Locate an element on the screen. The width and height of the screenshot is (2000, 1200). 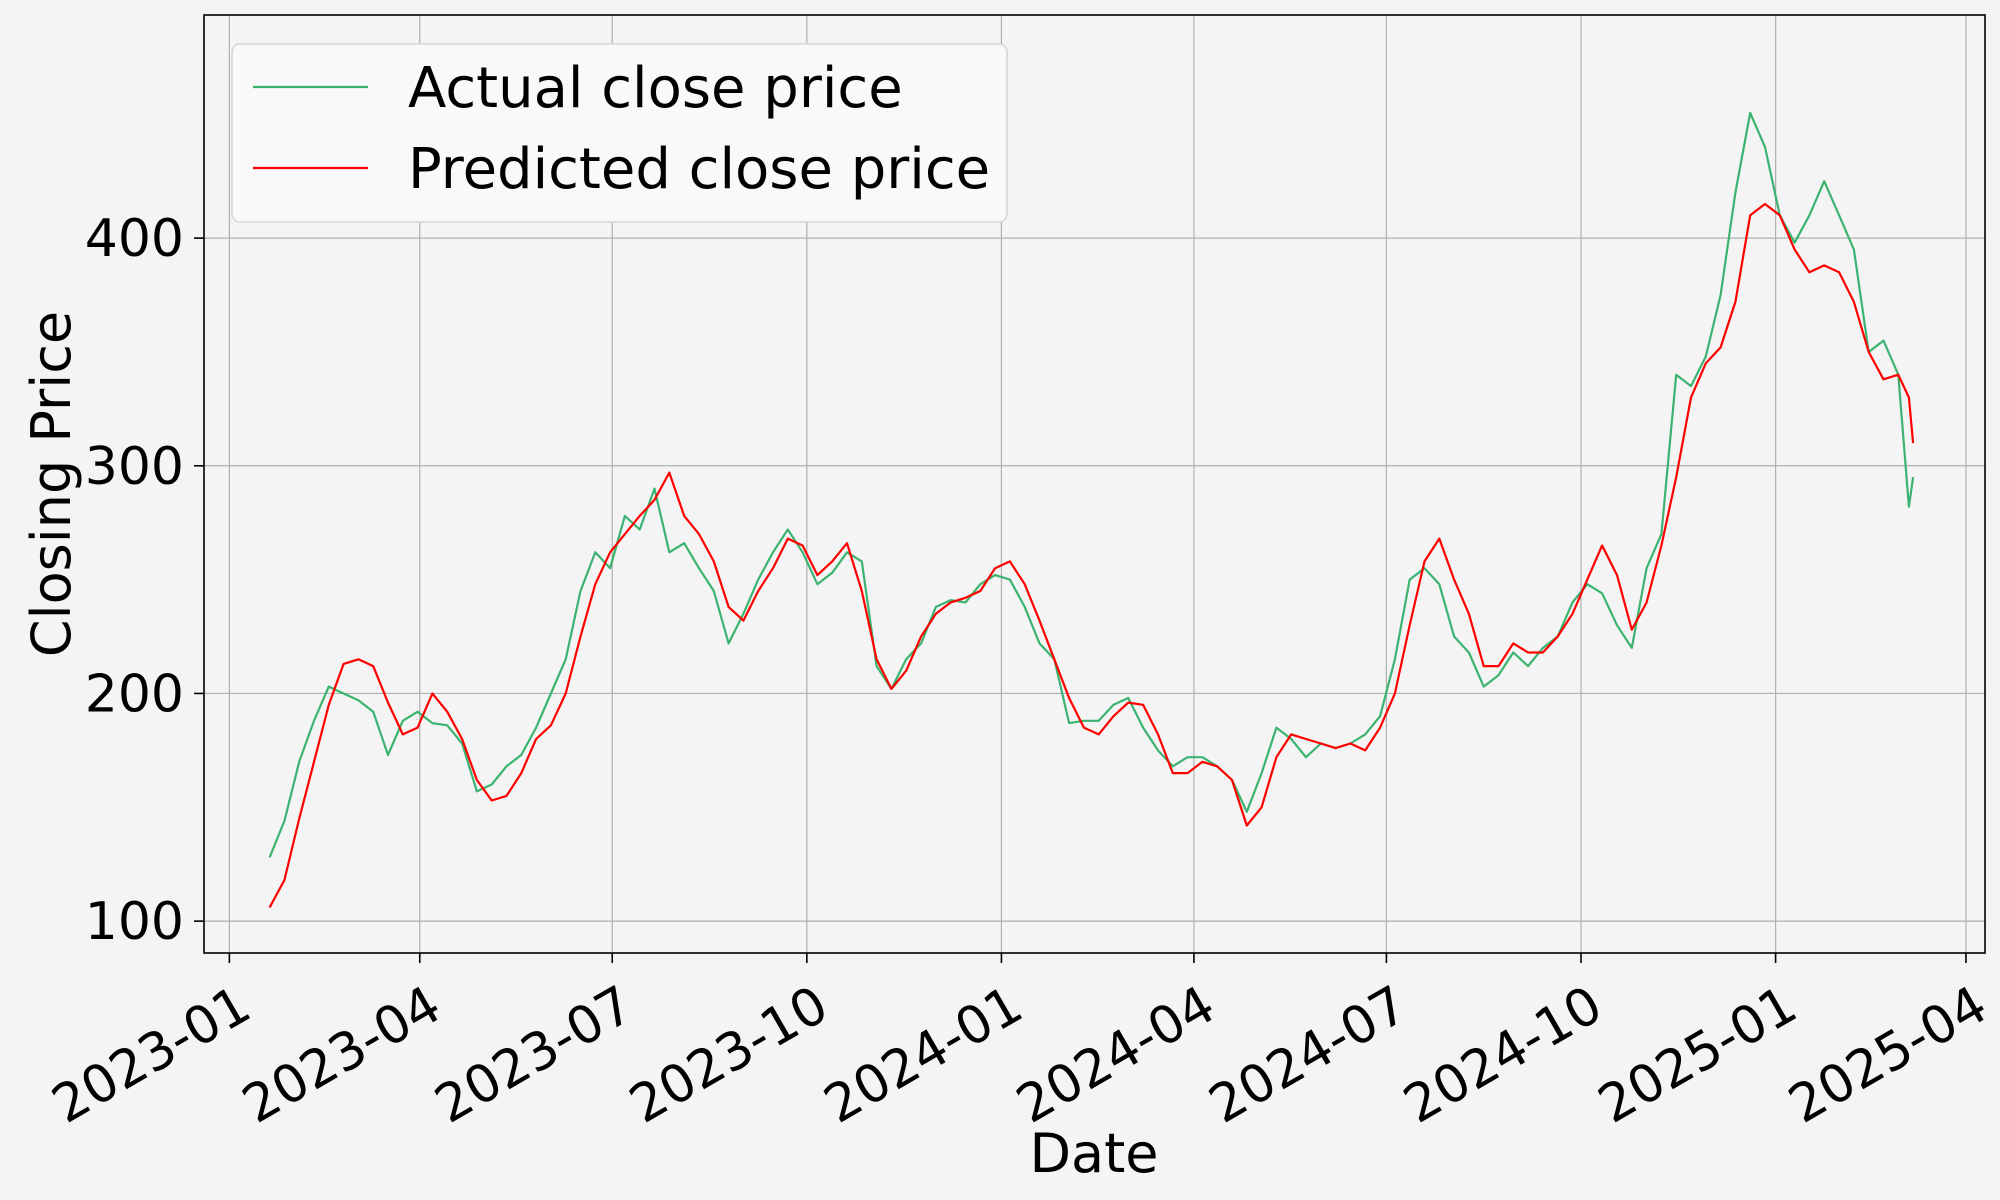
legend-box is located at coordinates (619, 133).